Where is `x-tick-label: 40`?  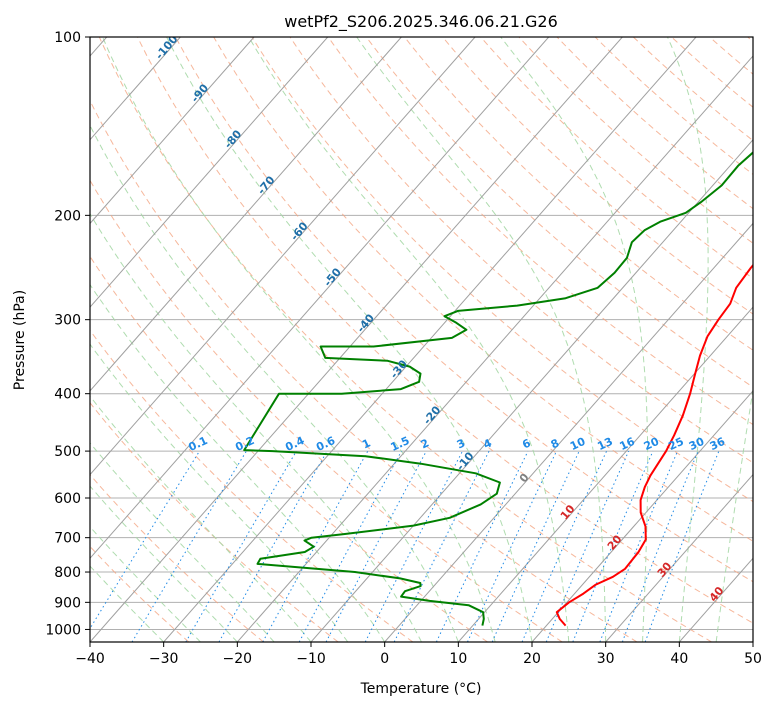
x-tick-label: 40 is located at coordinates (679, 659).